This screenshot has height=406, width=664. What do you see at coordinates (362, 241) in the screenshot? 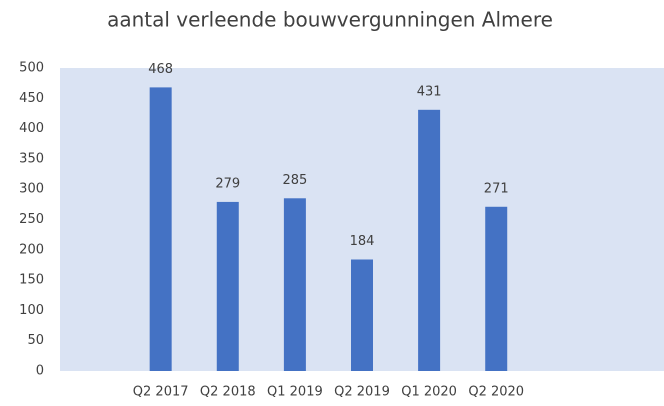
I see `data-label: 184` at bounding box center [362, 241].